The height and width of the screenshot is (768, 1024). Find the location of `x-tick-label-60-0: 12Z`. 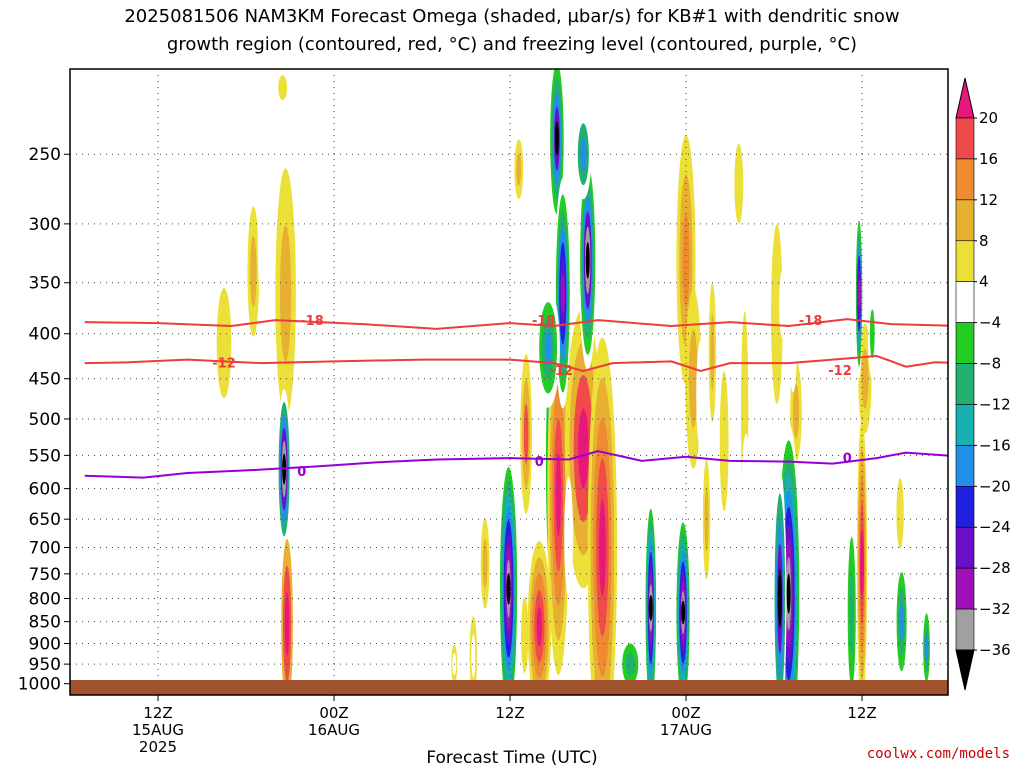

x-tick-label-60-0: 12Z is located at coordinates (861, 713).